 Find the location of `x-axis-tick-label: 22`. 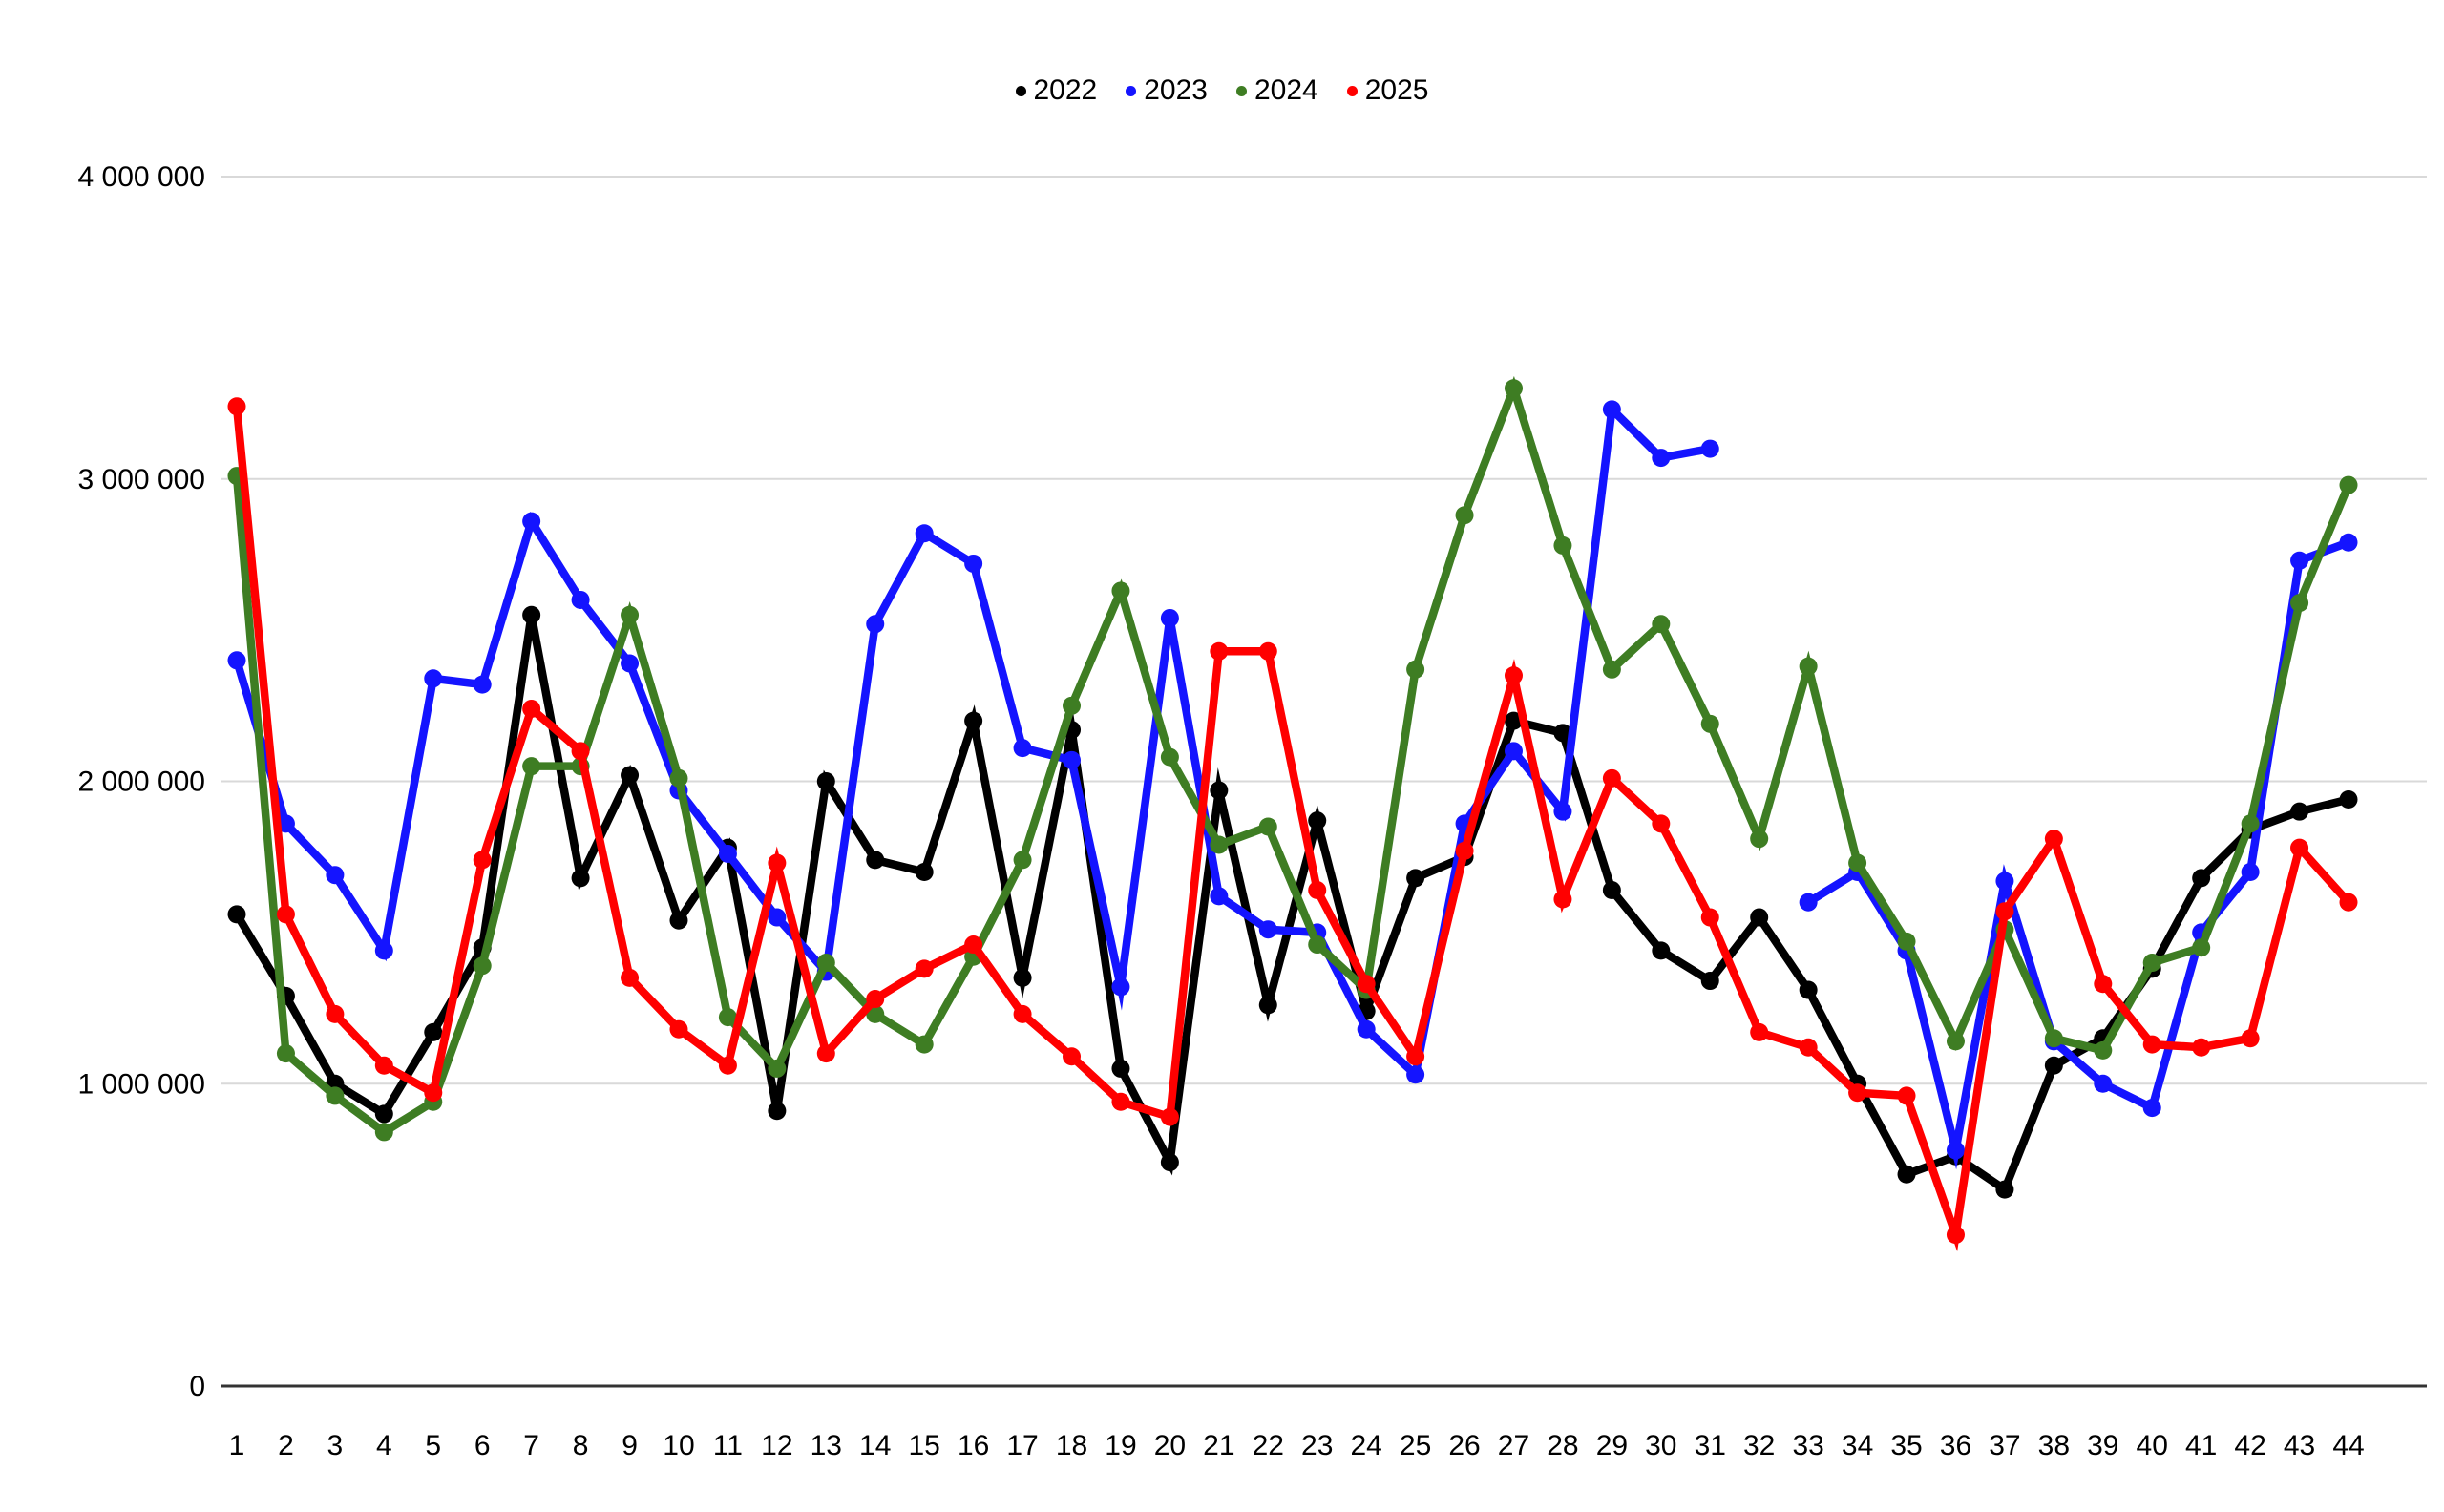

x-axis-tick-label: 22 is located at coordinates (1269, 1446).